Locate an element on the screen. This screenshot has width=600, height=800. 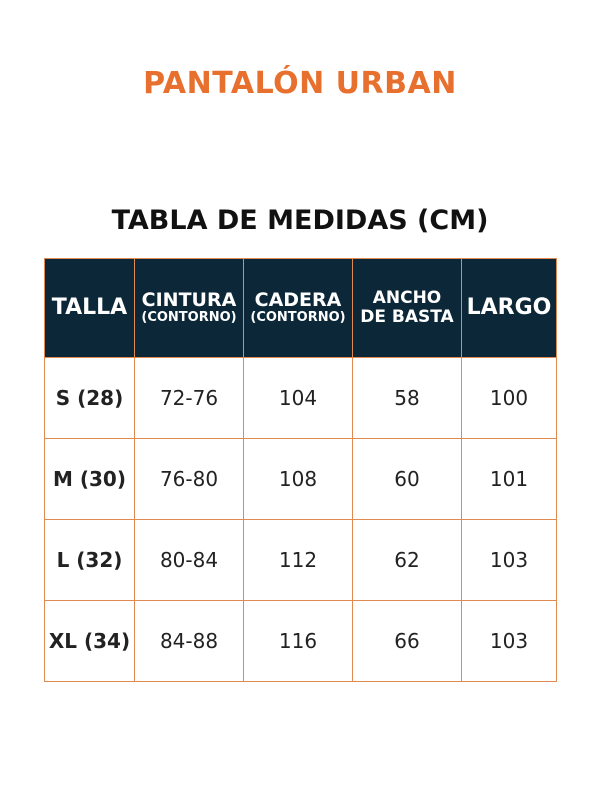
table-title: TABLA DE MEDIDAS (CM) is located at coordinates (300, 220).